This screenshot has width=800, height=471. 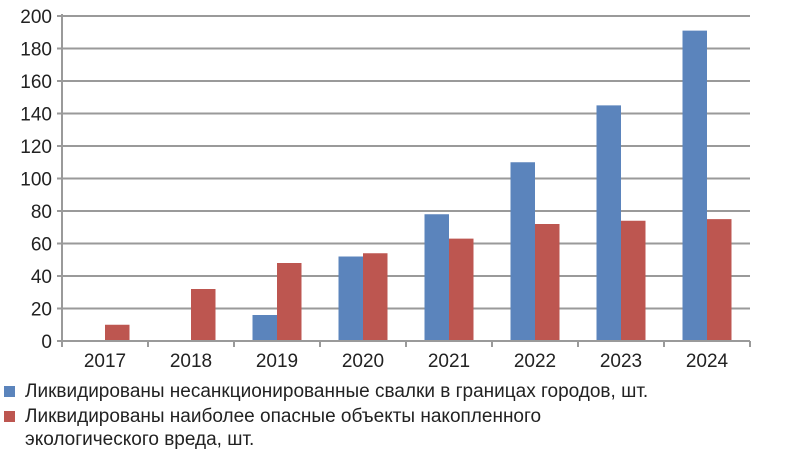 I want to click on x-tick-label: 2020, so click(x=363, y=361).